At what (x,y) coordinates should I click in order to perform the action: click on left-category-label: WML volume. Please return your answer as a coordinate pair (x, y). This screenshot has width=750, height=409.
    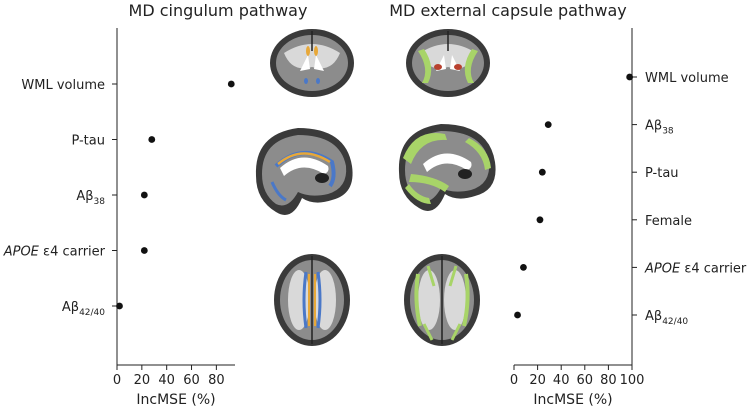
    Looking at the image, I should click on (63, 85).